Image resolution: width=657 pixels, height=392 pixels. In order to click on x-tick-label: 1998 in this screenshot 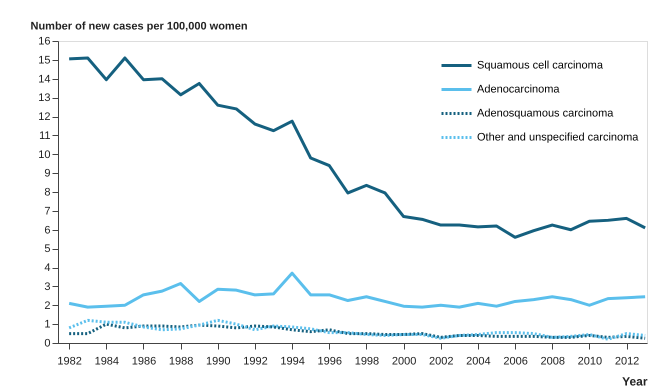, I will do `click(367, 362)`.